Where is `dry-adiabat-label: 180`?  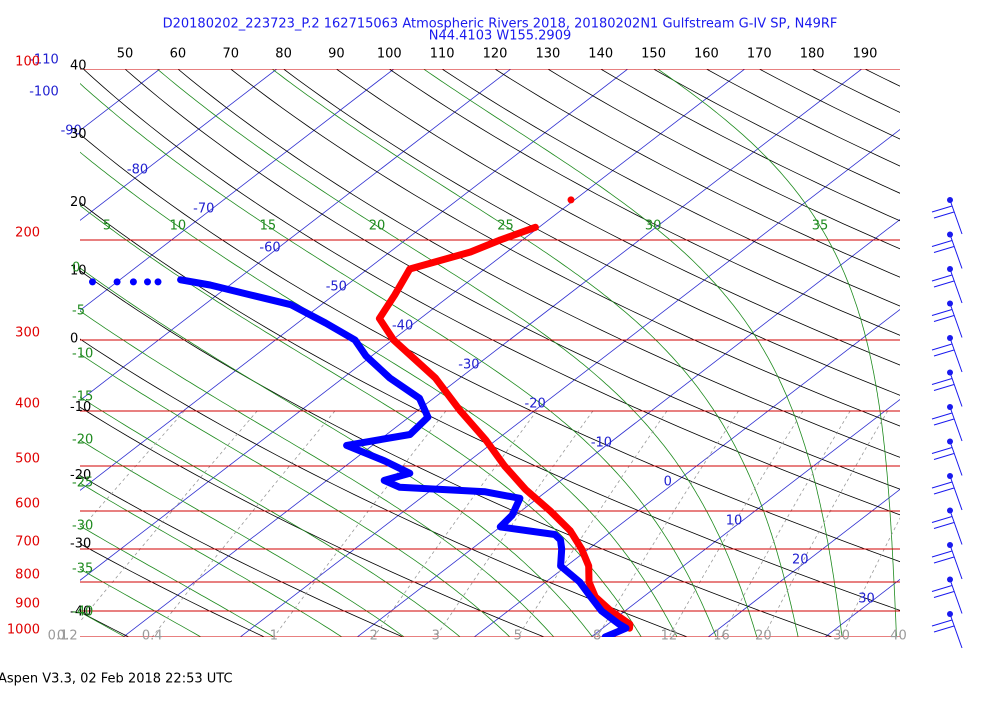
dry-adiabat-label: 180 is located at coordinates (812, 54).